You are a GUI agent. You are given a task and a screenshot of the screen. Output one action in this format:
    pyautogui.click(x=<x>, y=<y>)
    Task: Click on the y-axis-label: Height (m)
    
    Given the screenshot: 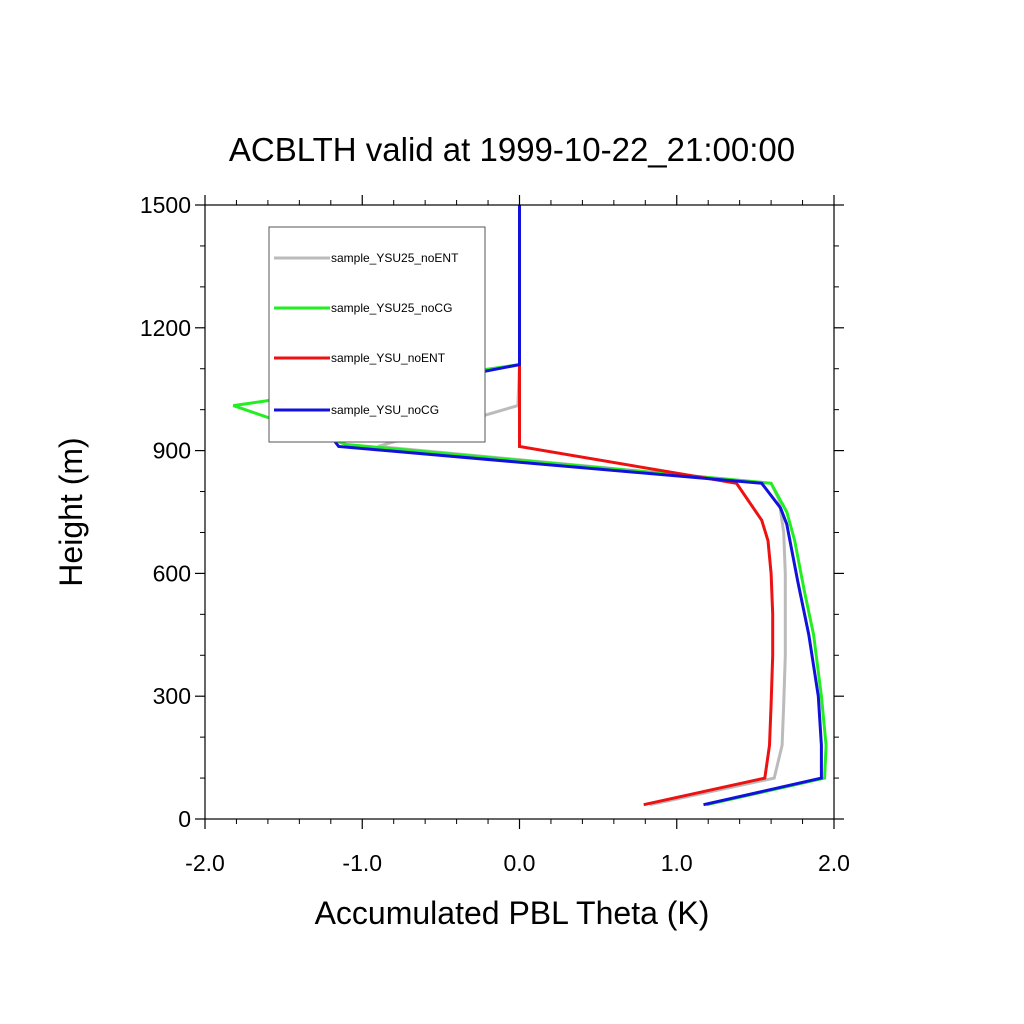 What is the action you would take?
    pyautogui.click(x=71, y=511)
    